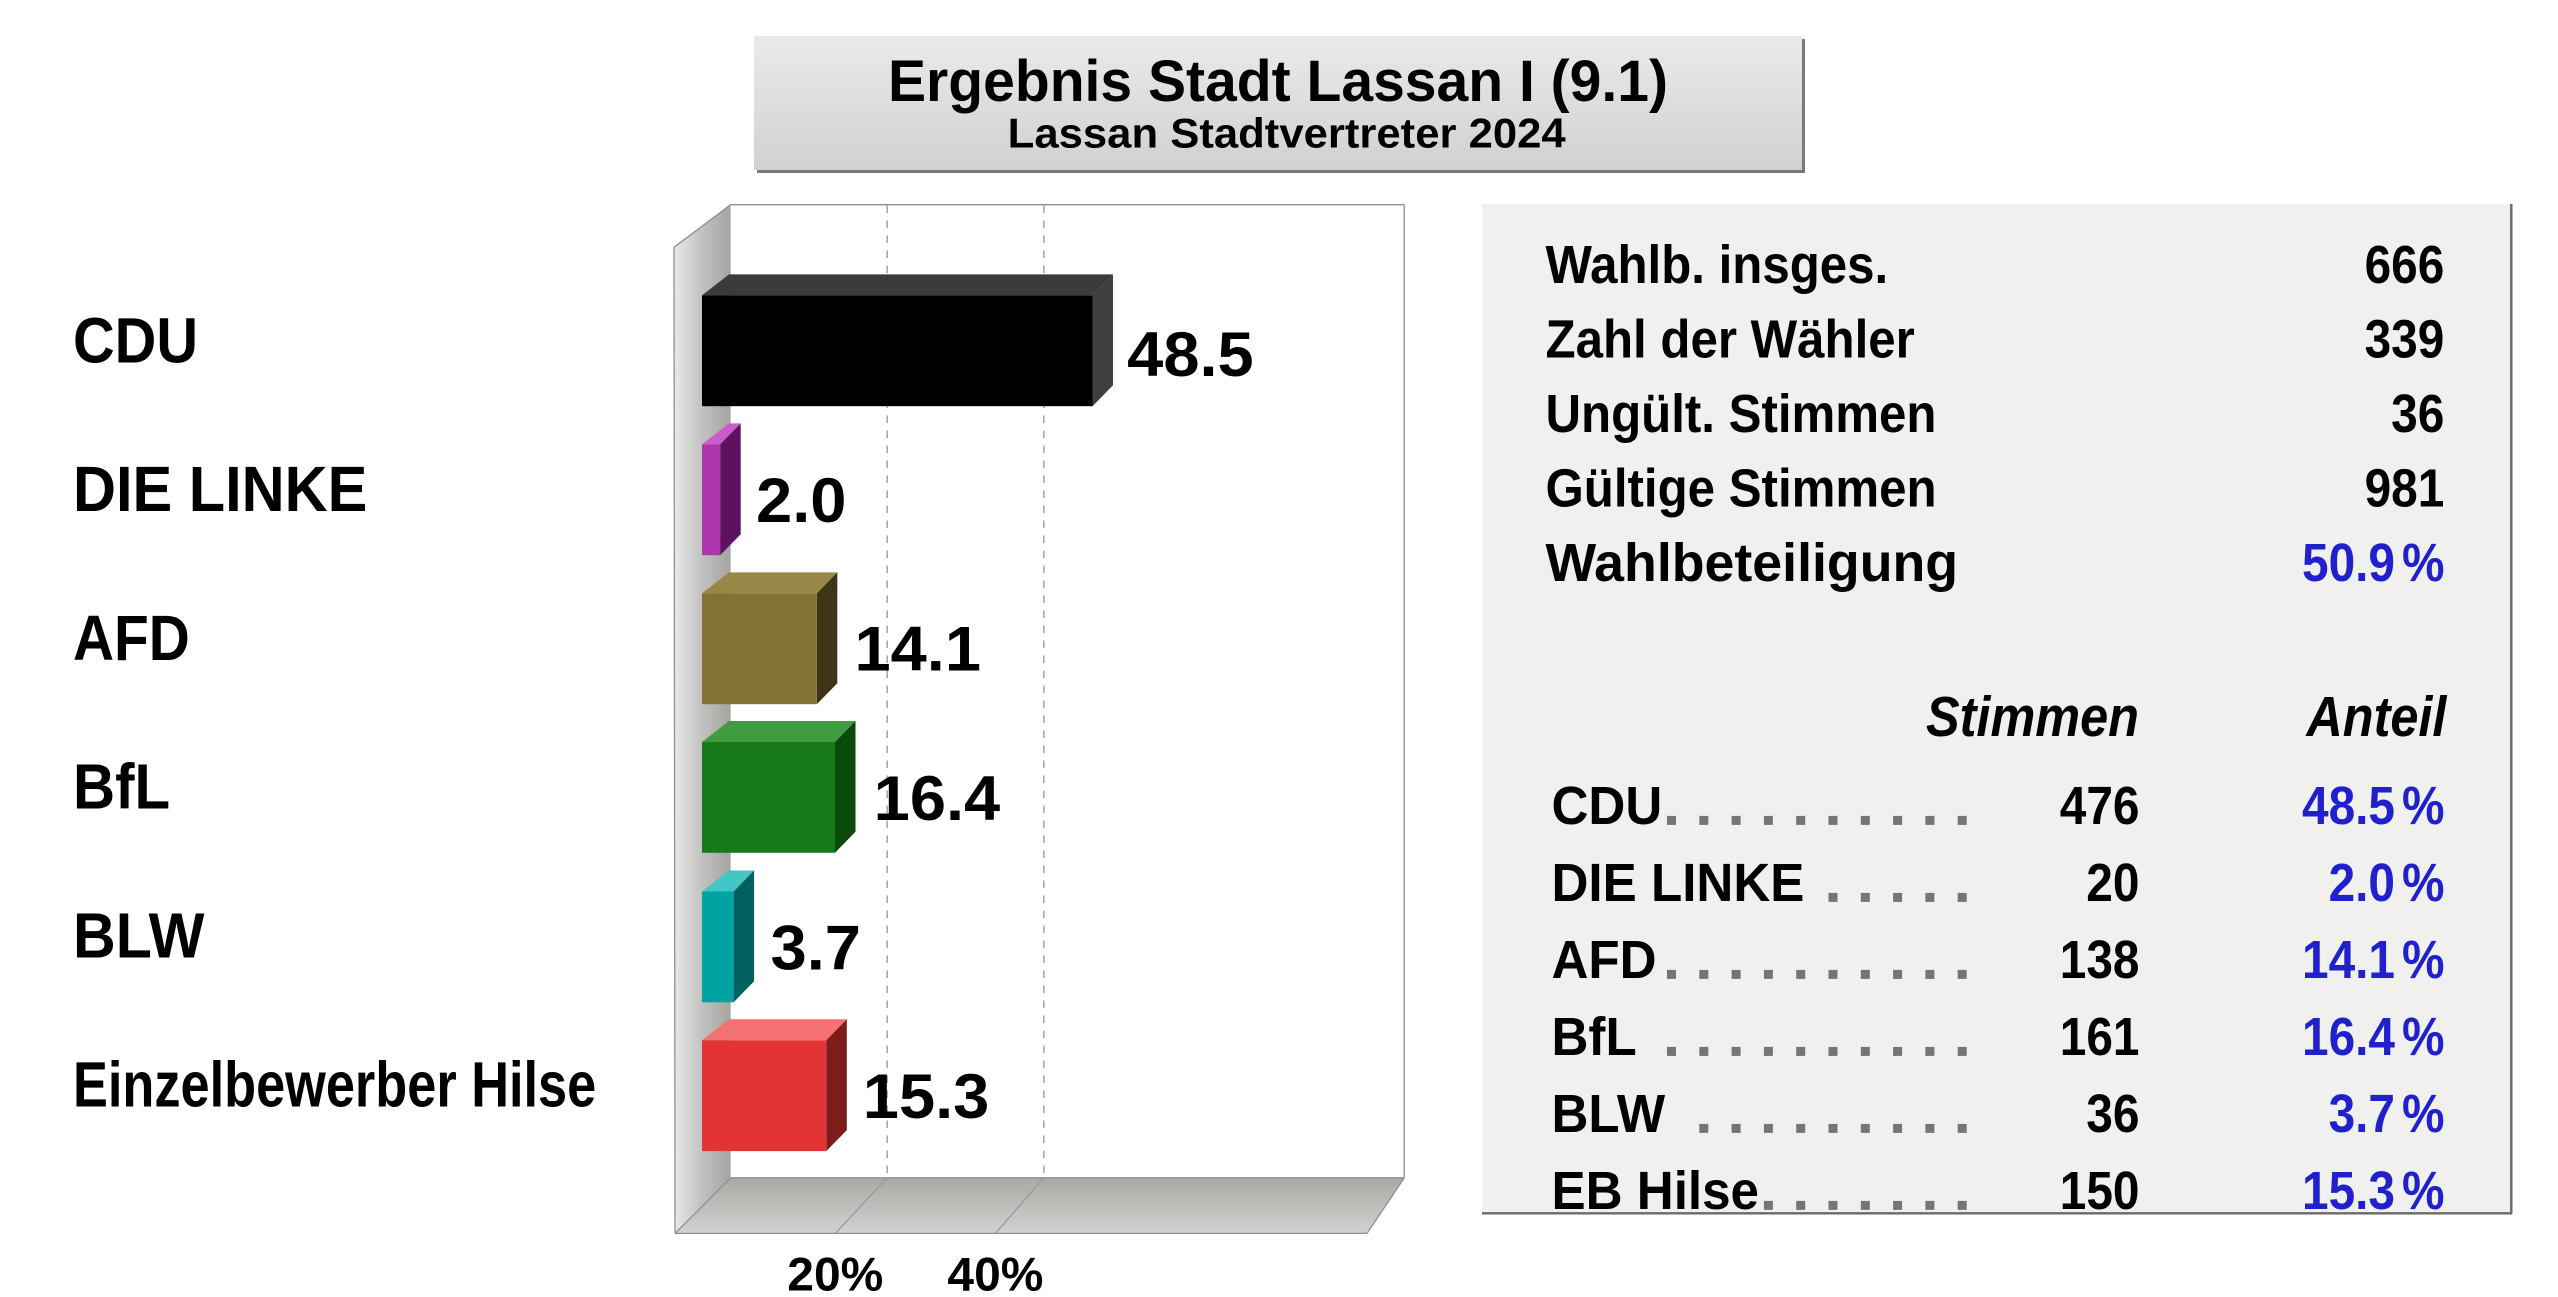 This screenshot has width=2558, height=1297. Describe the element at coordinates (2100, 960) in the screenshot. I see `svg-text: 138` at that location.